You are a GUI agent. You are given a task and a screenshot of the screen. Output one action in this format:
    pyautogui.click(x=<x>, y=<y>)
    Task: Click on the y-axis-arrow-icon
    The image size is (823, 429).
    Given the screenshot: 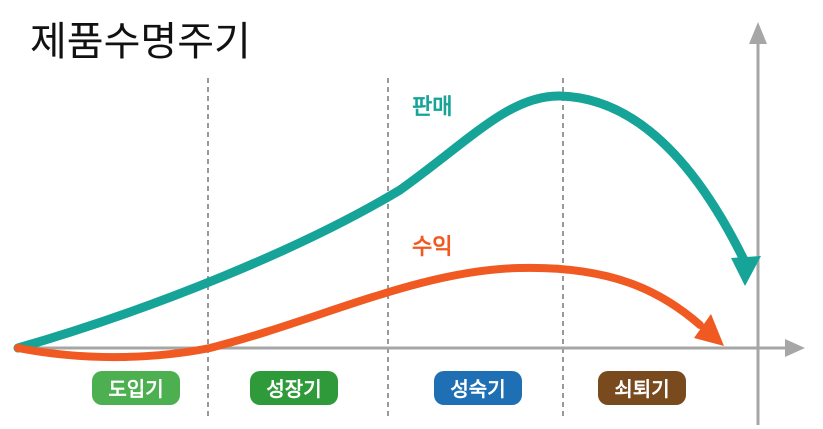 What is the action you would take?
    pyautogui.click(x=758, y=33)
    